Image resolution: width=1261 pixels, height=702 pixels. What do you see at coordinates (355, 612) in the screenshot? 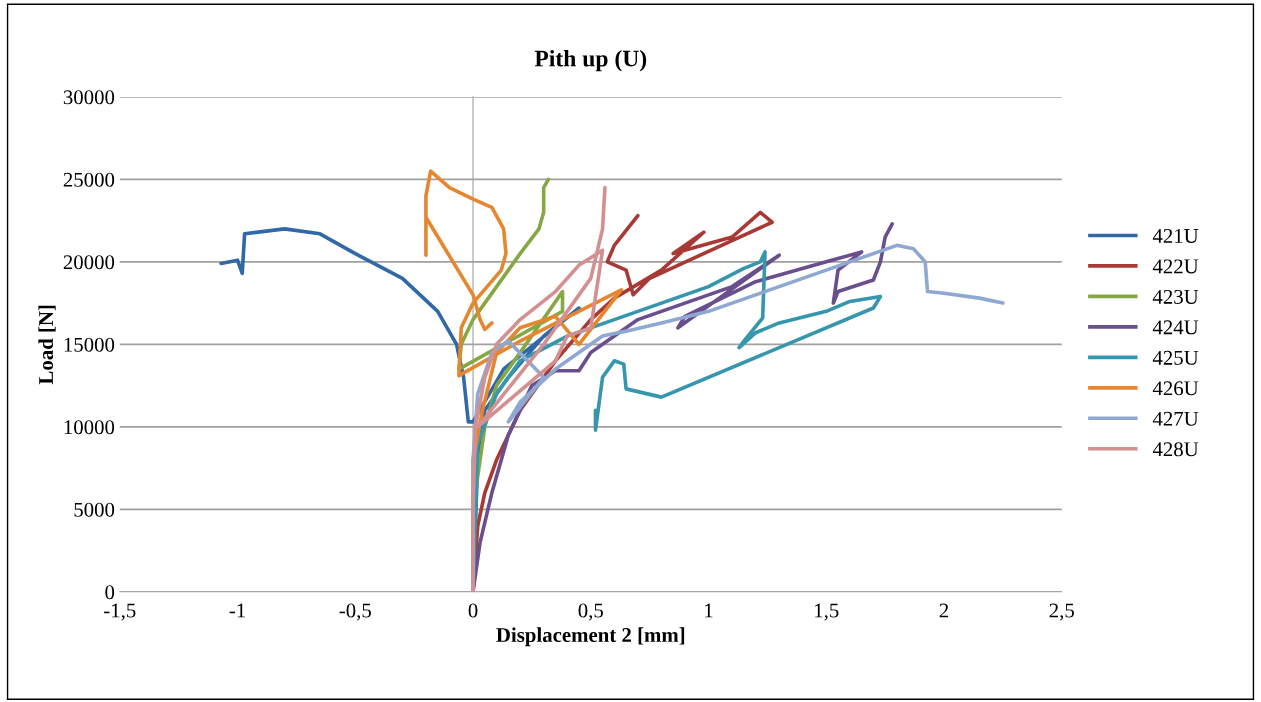
I see `x-tick-label: -0,5` at bounding box center [355, 612].